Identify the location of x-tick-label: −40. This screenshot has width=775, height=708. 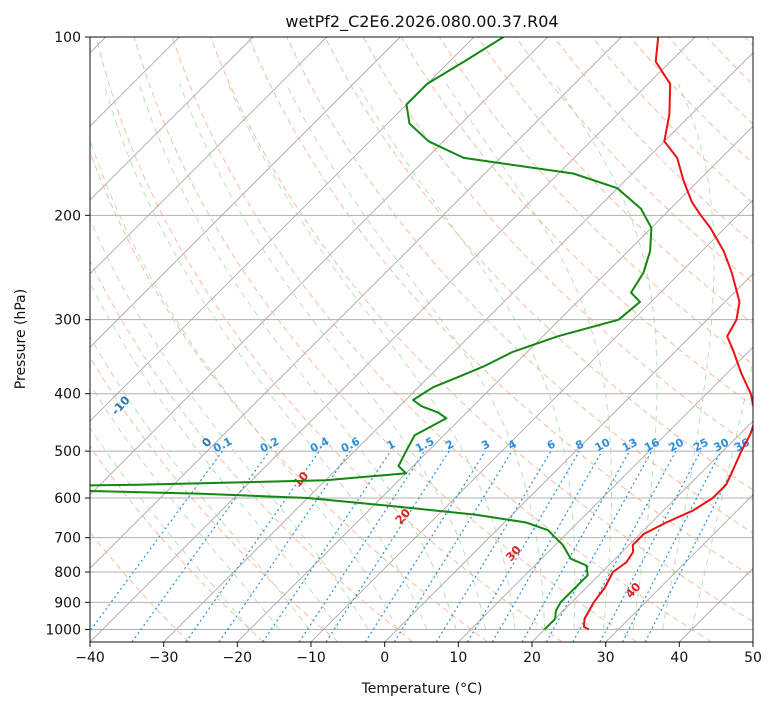
(90, 658).